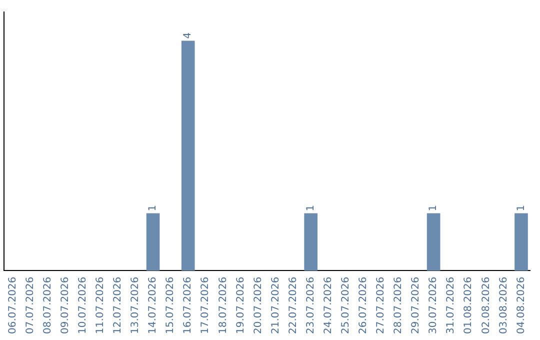 The height and width of the screenshot is (340, 540). Describe the element at coordinates (381, 305) in the screenshot. I see `x-tick-label: 27.07.2026` at that location.